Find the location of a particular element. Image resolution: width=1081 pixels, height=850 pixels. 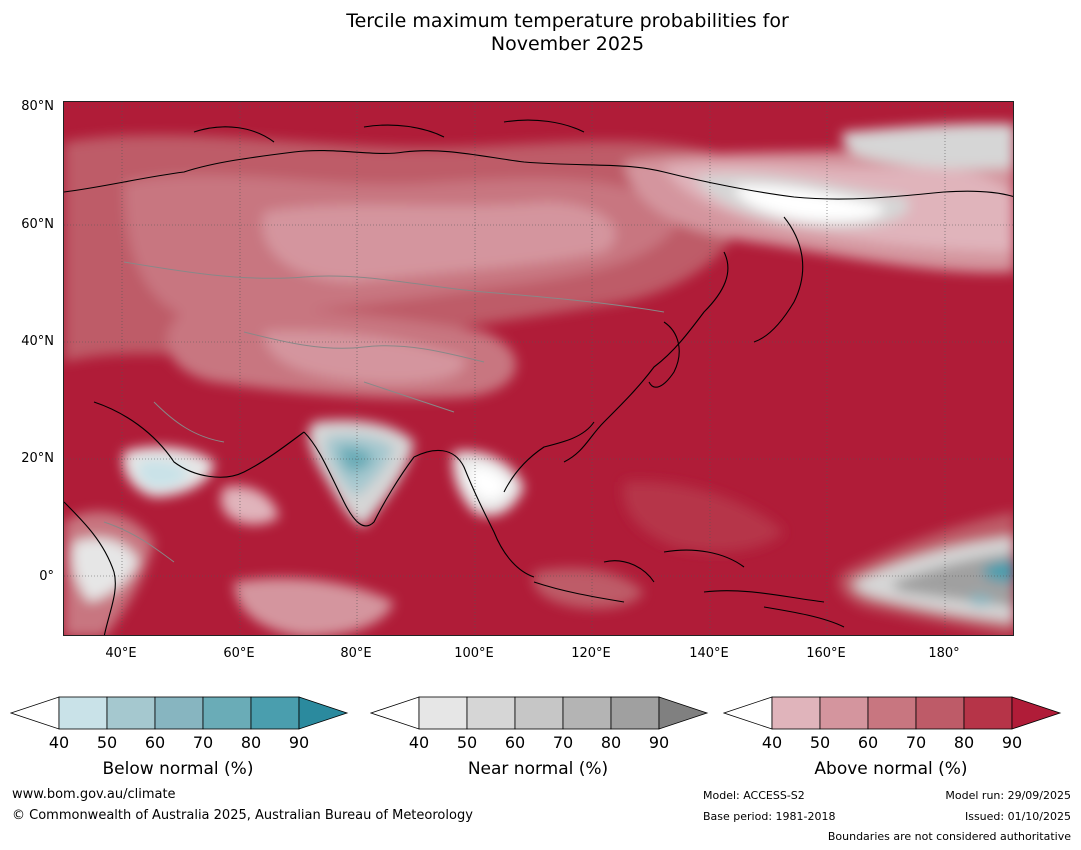

lon-label: 120°E is located at coordinates (591, 653).